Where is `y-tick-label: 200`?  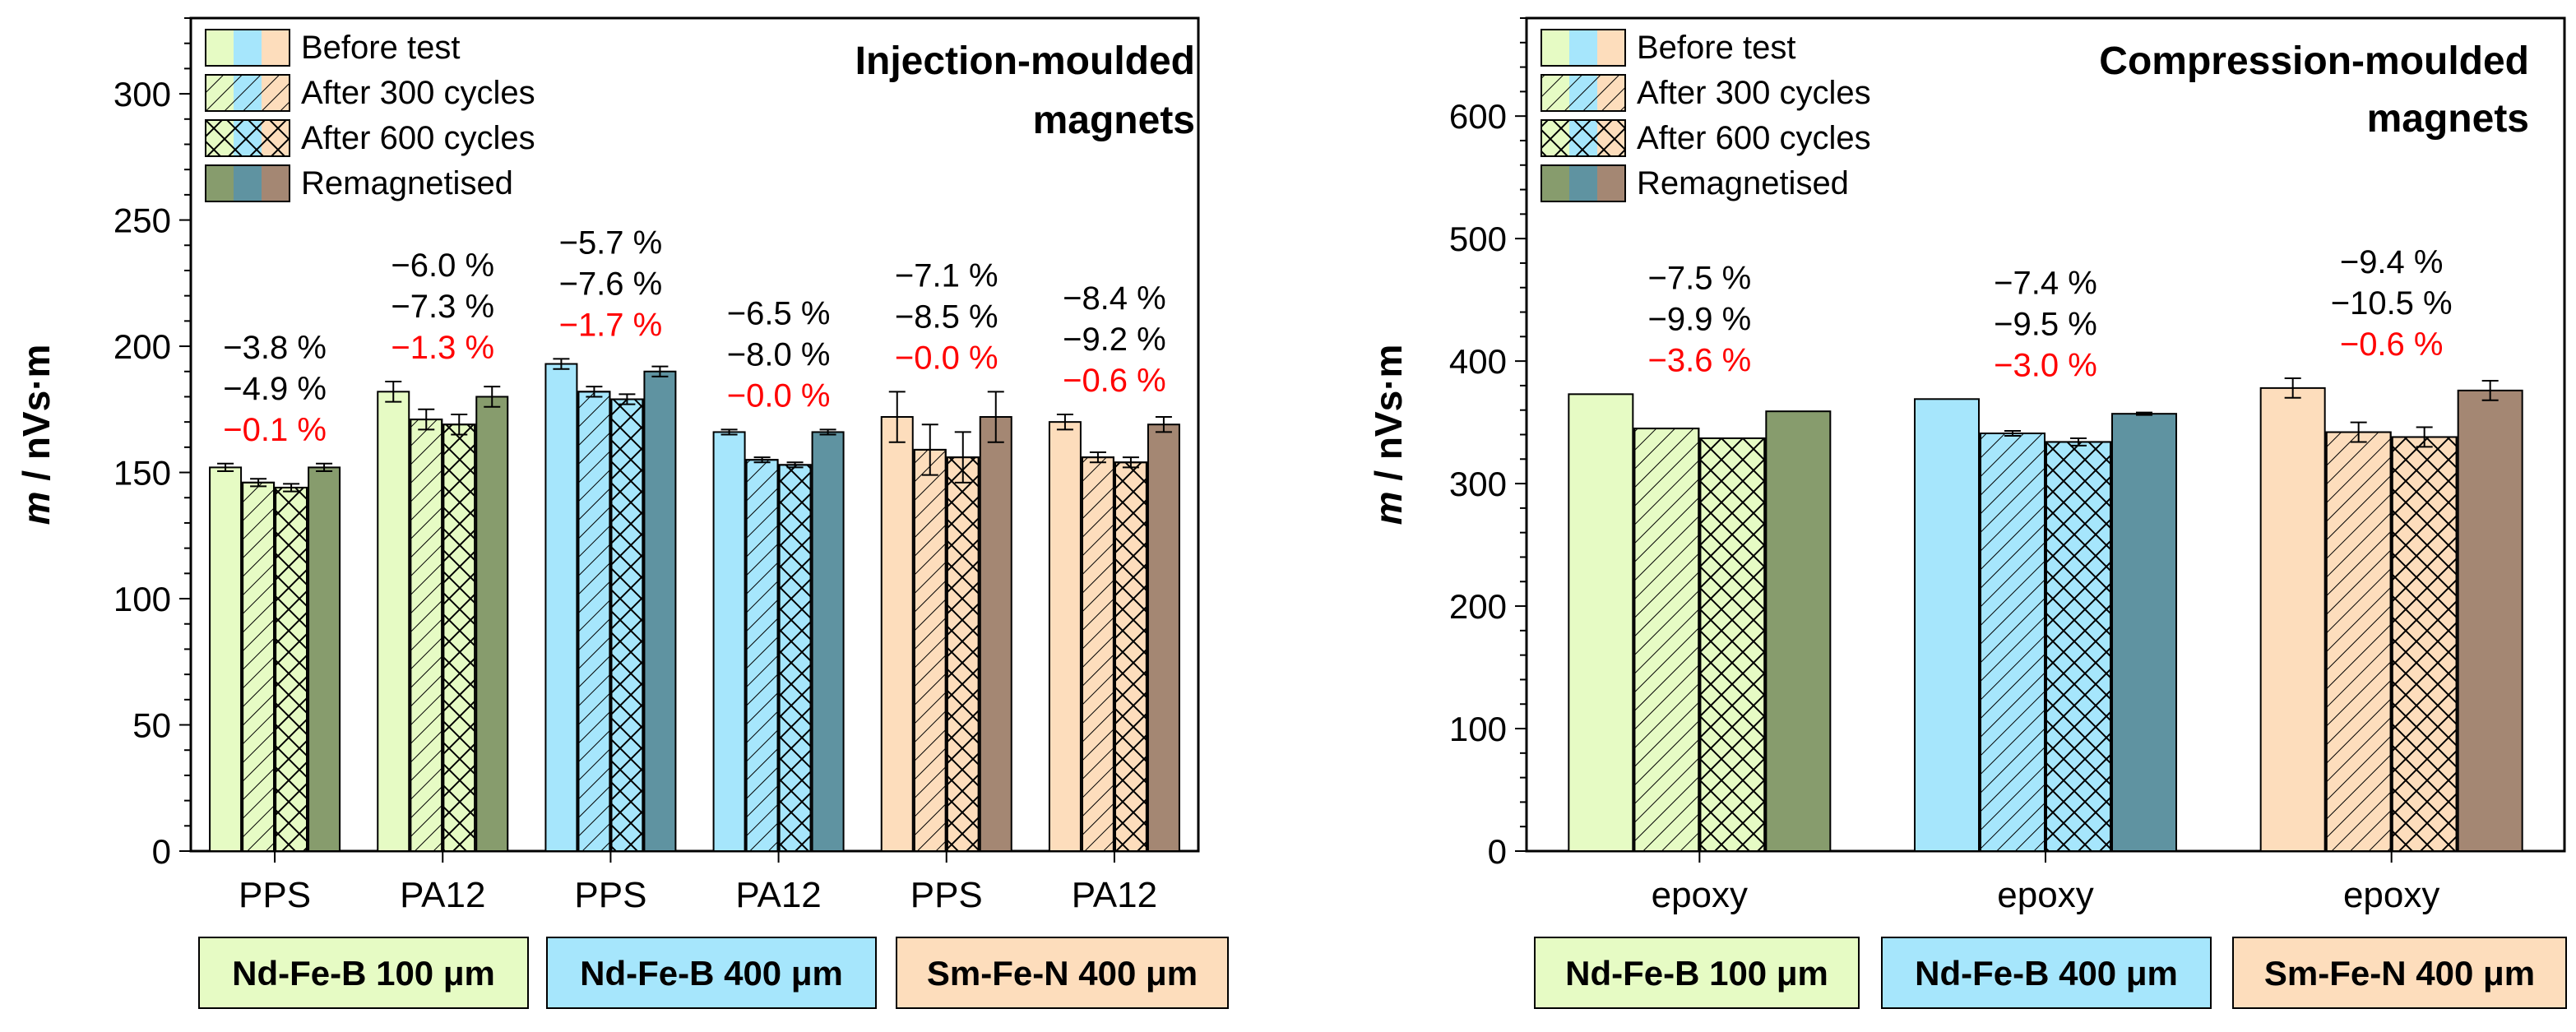 y-tick-label: 200 is located at coordinates (1478, 606).